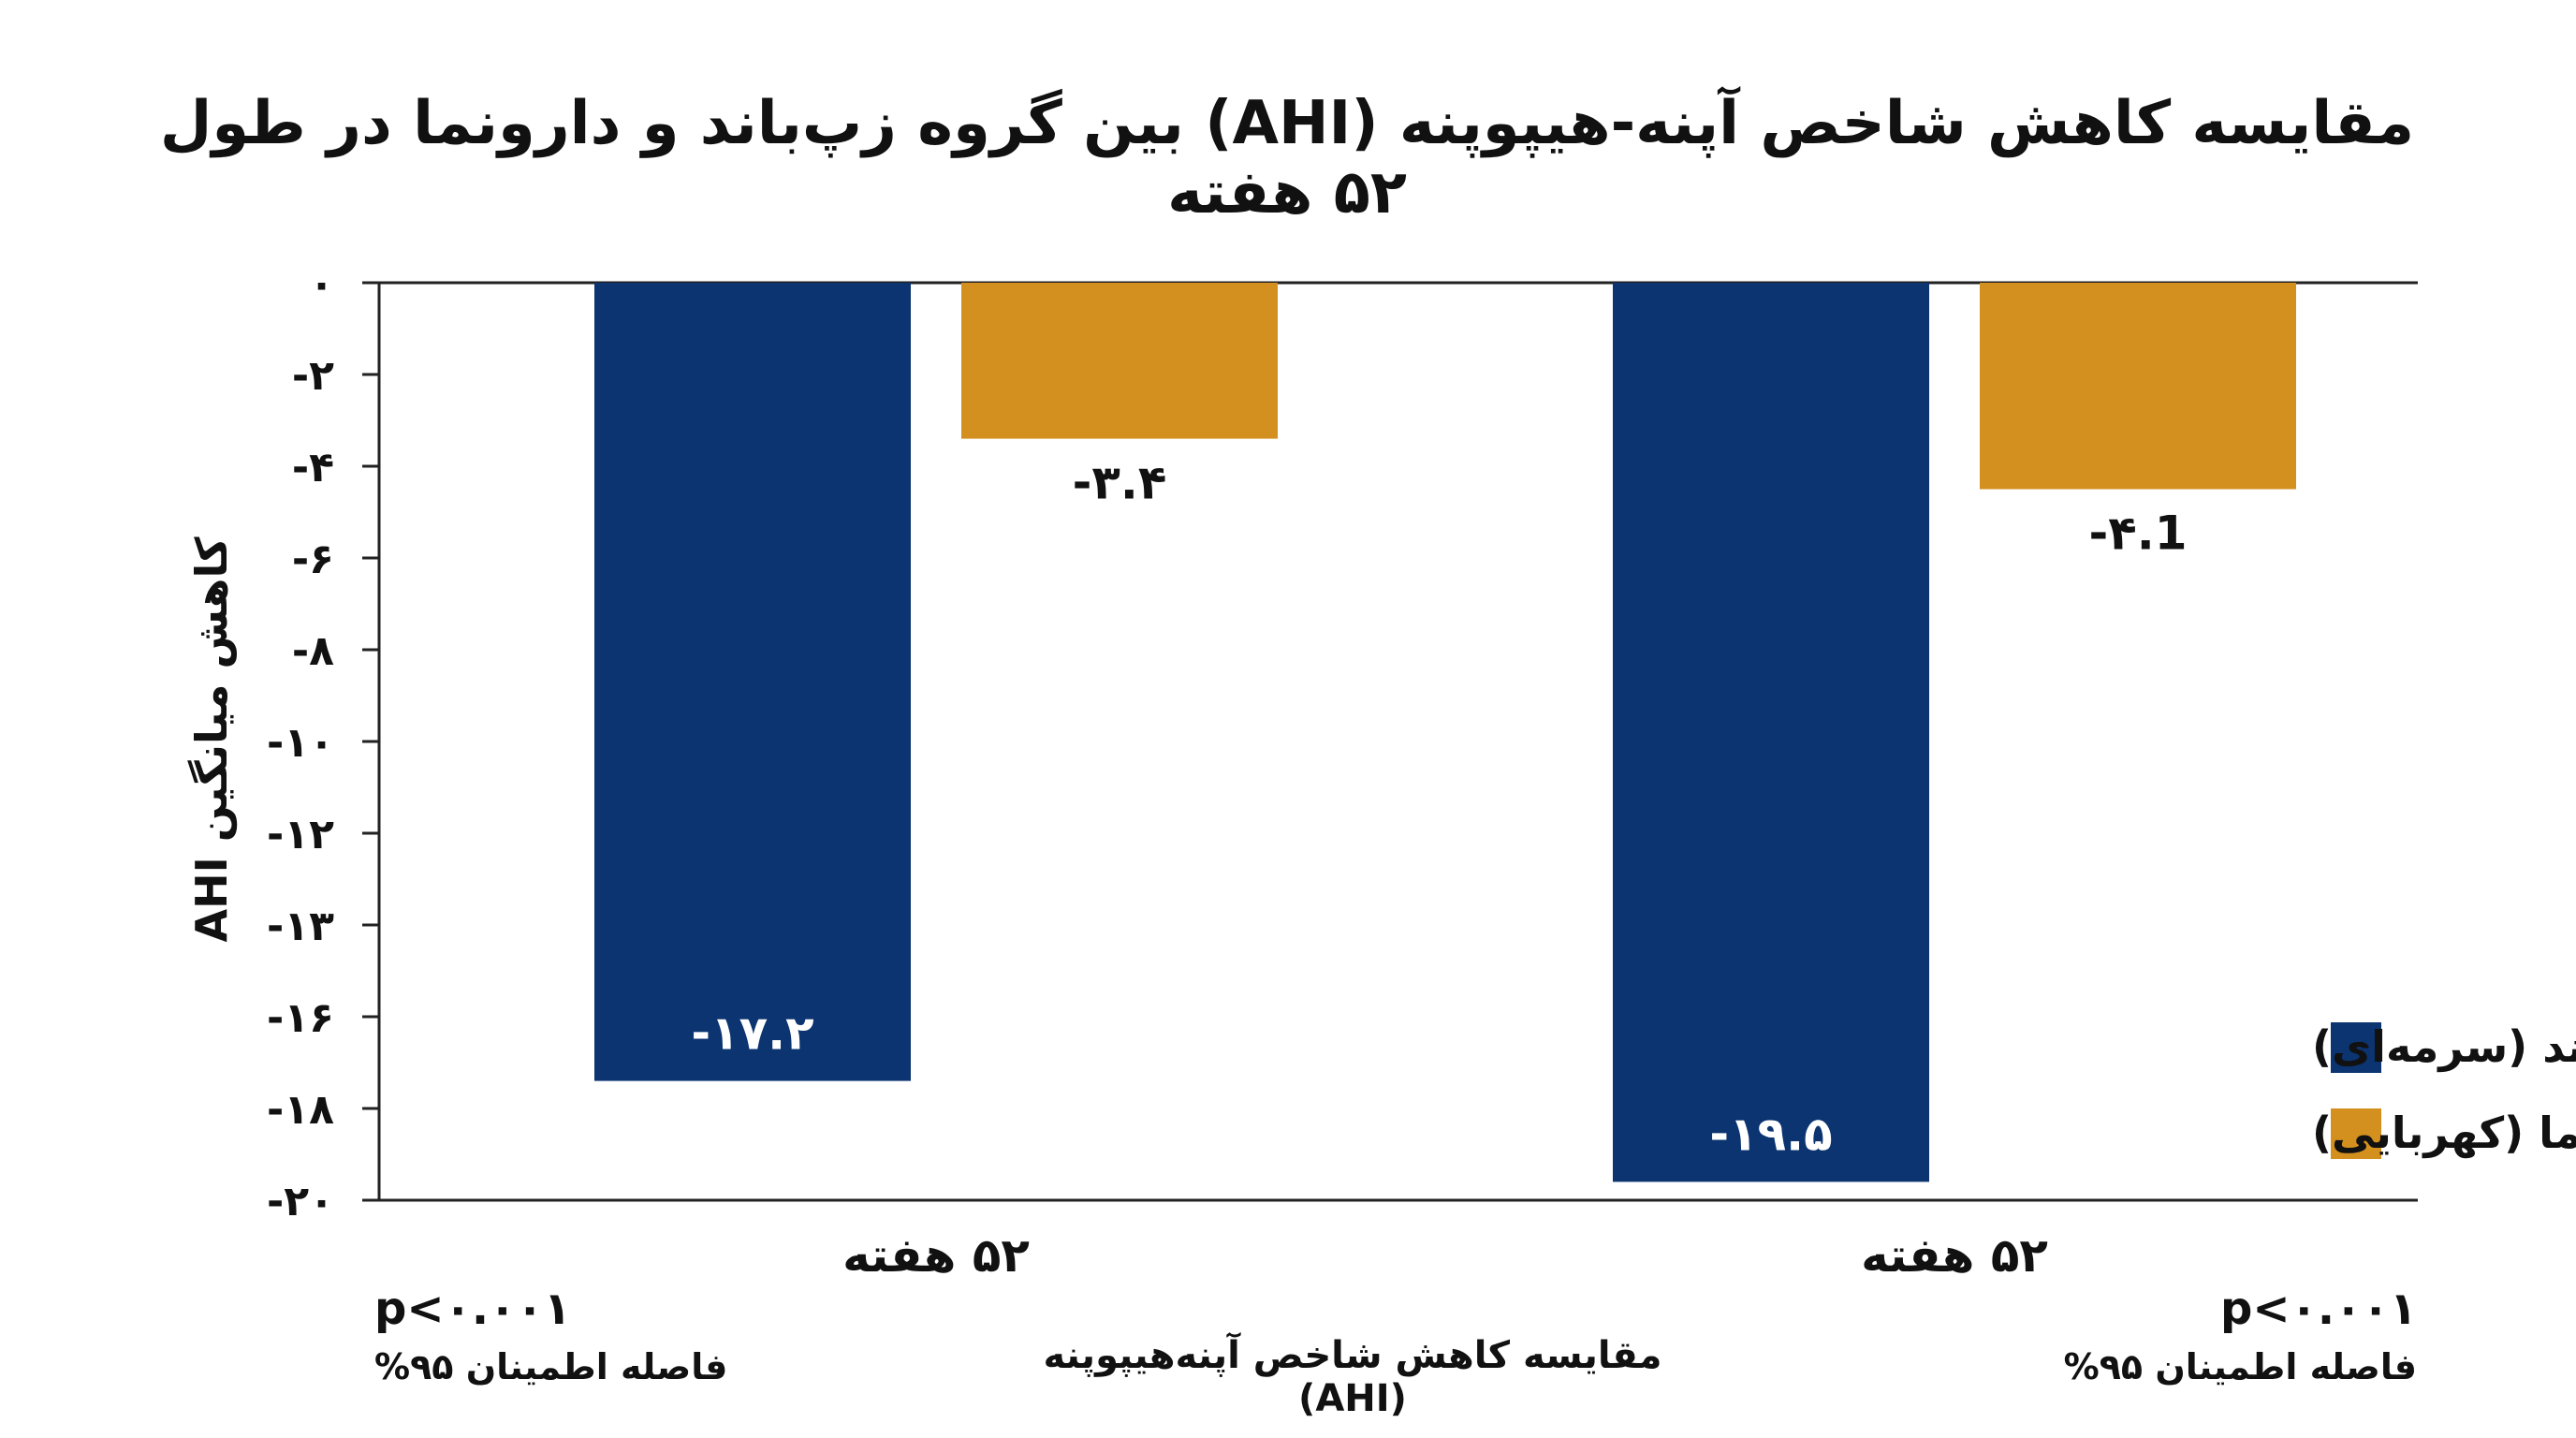  I want to click on y-tick-label: -۱۲, so click(300, 834).